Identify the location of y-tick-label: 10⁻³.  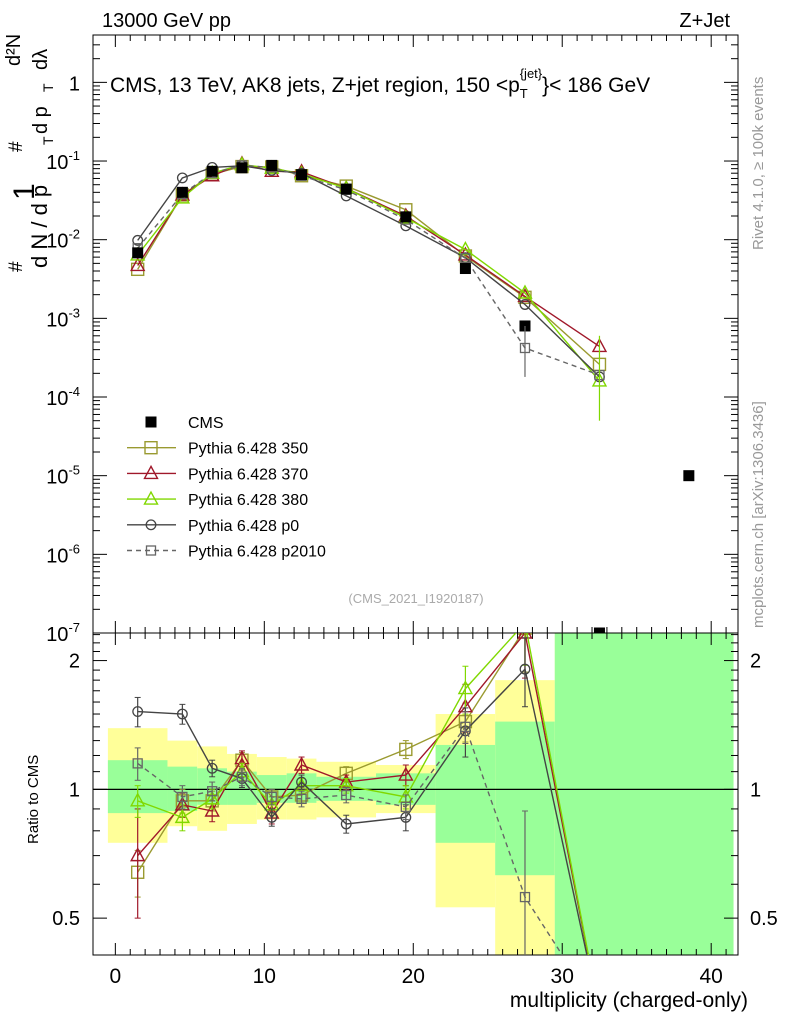
(63, 318).